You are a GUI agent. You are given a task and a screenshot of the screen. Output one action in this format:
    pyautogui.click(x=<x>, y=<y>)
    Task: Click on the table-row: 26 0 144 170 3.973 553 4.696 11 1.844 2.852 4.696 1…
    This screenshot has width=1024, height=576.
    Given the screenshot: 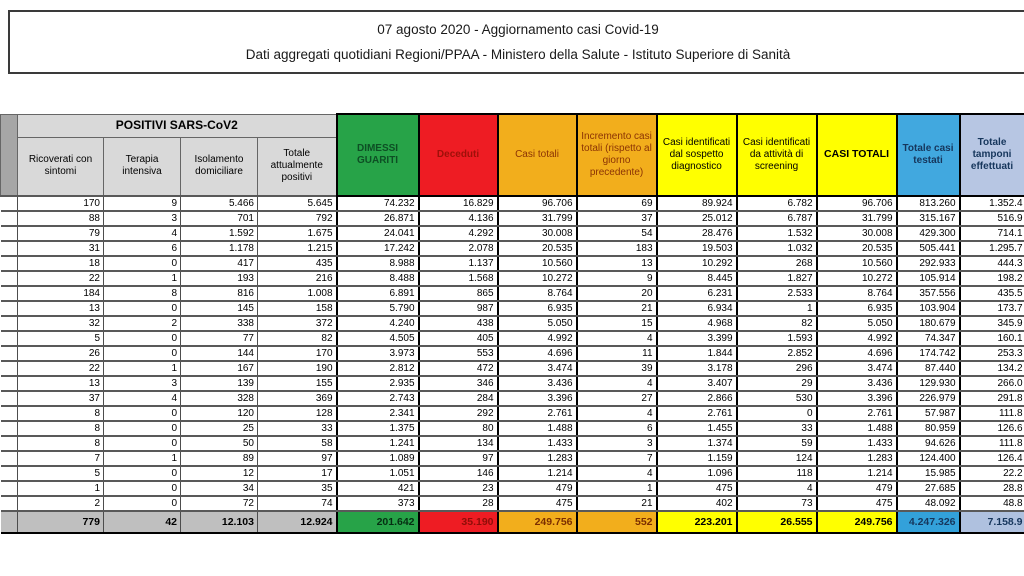 What is the action you would take?
    pyautogui.click(x=512, y=353)
    